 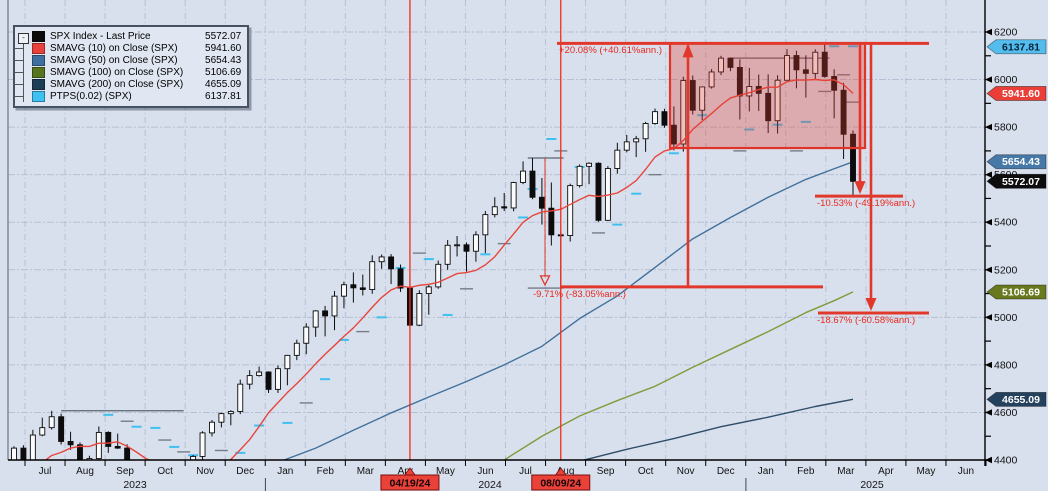 What do you see at coordinates (688, 50) in the screenshot?
I see `up-arrow-icon` at bounding box center [688, 50].